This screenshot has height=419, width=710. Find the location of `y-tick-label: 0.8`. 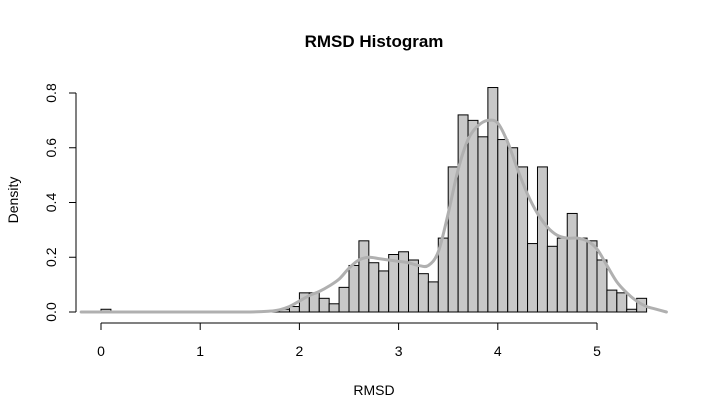

y-tick-label: 0.8 is located at coordinates (51, 93).